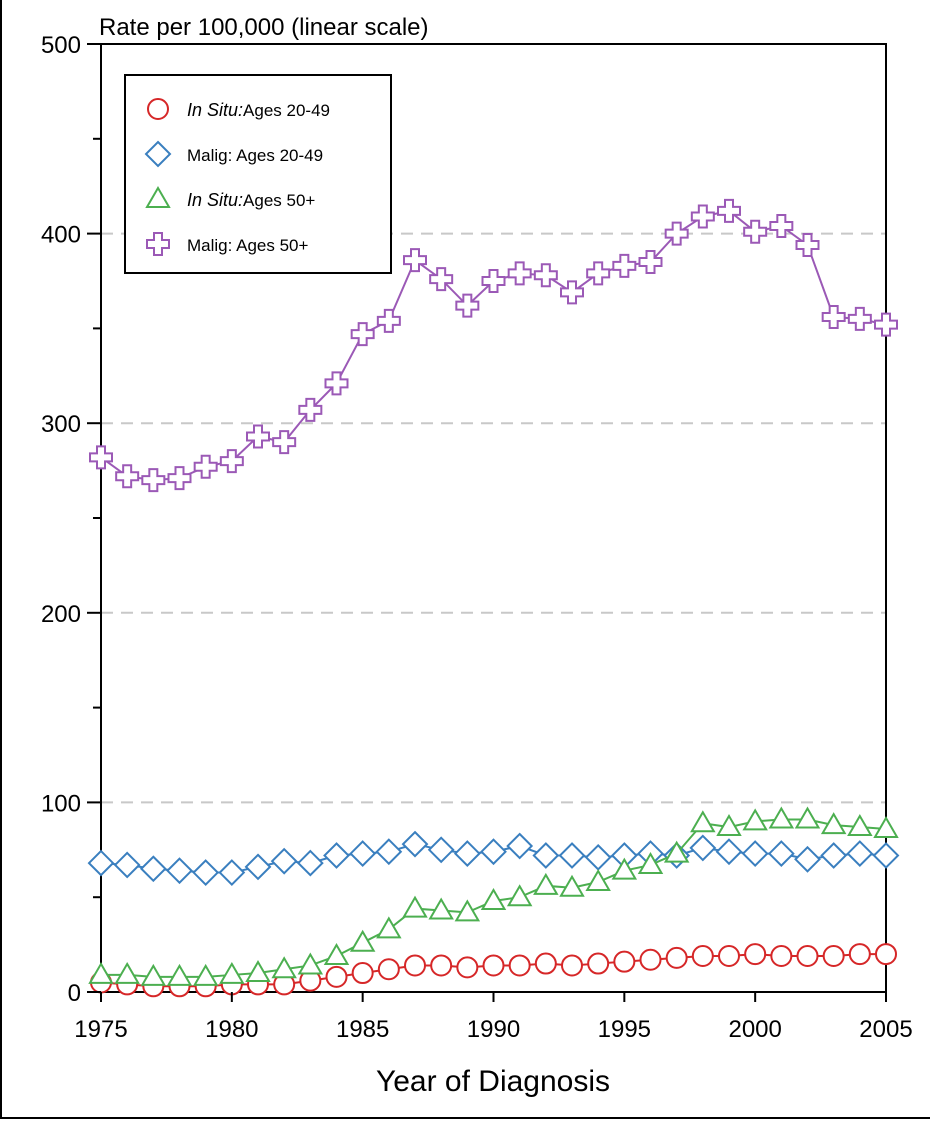 Image resolution: width=930 pixels, height=1124 pixels. What do you see at coordinates (179, 871) in the screenshot?
I see `data-point-1-1978` at bounding box center [179, 871].